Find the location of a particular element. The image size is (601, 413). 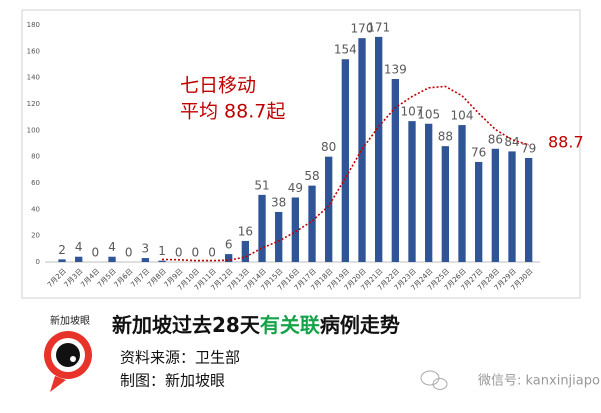

value-label: 80 is located at coordinates (328, 147).